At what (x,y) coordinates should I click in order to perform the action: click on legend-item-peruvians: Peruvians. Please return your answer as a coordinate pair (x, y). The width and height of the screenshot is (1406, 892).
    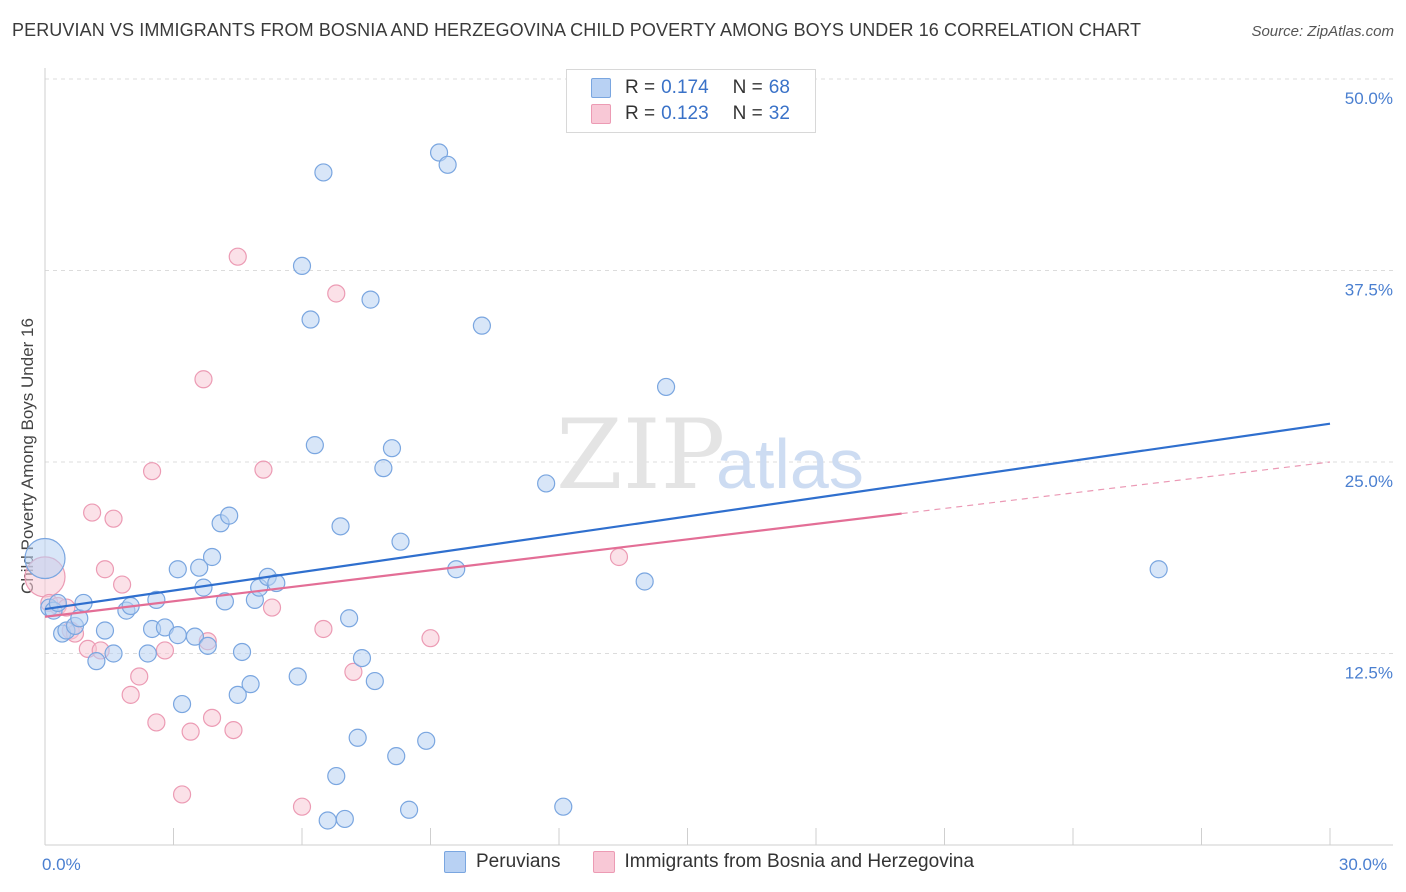
    Looking at the image, I should click on (502, 862).